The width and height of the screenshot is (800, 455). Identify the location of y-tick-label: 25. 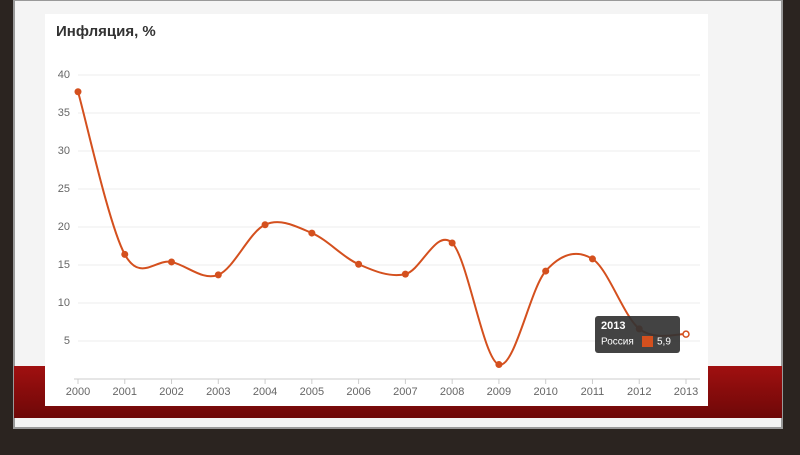
(64, 189).